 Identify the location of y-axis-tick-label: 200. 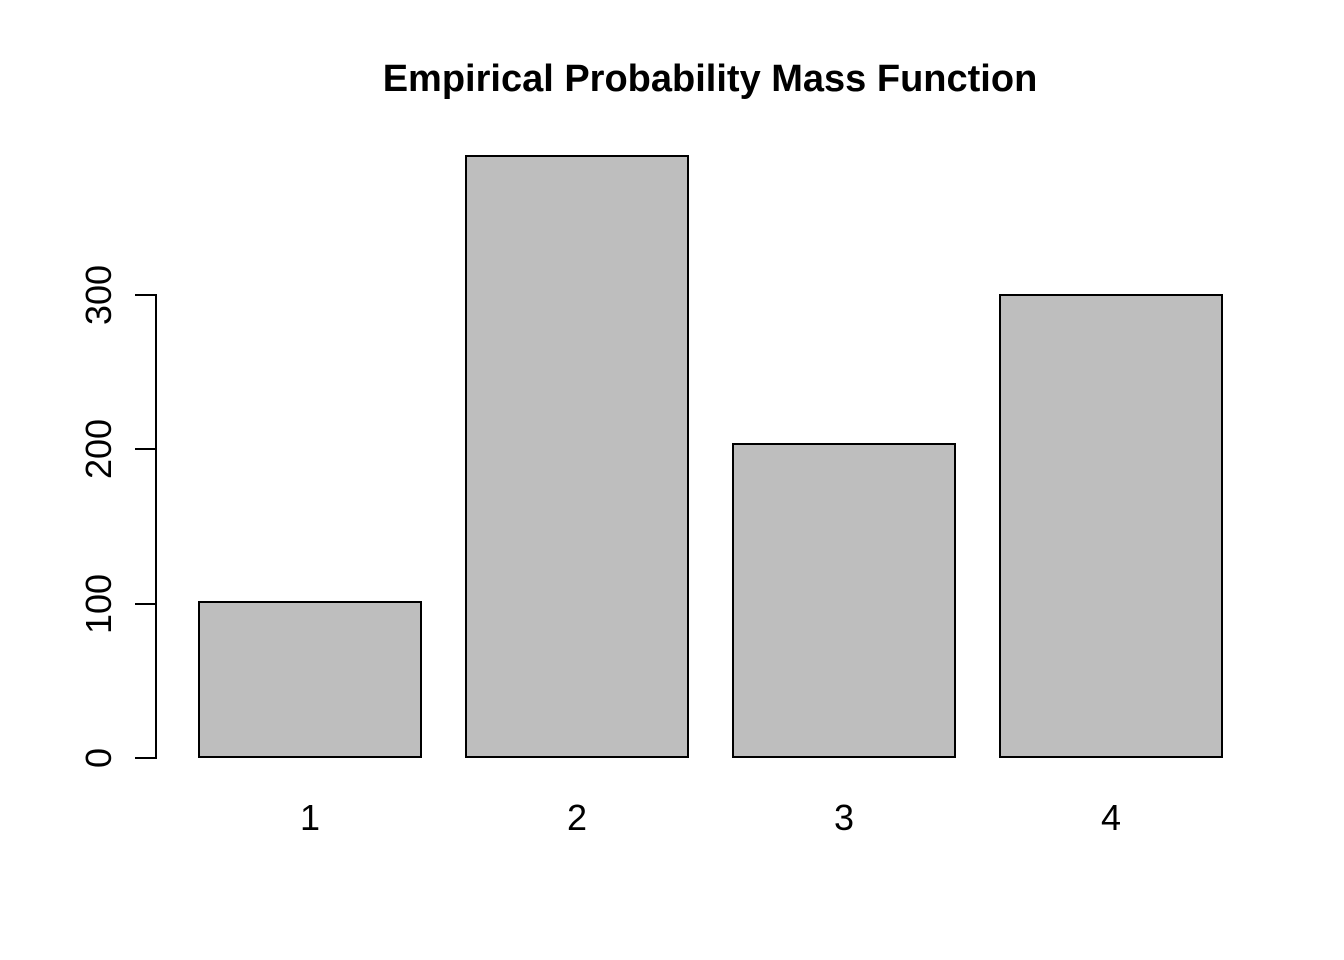
(98, 449).